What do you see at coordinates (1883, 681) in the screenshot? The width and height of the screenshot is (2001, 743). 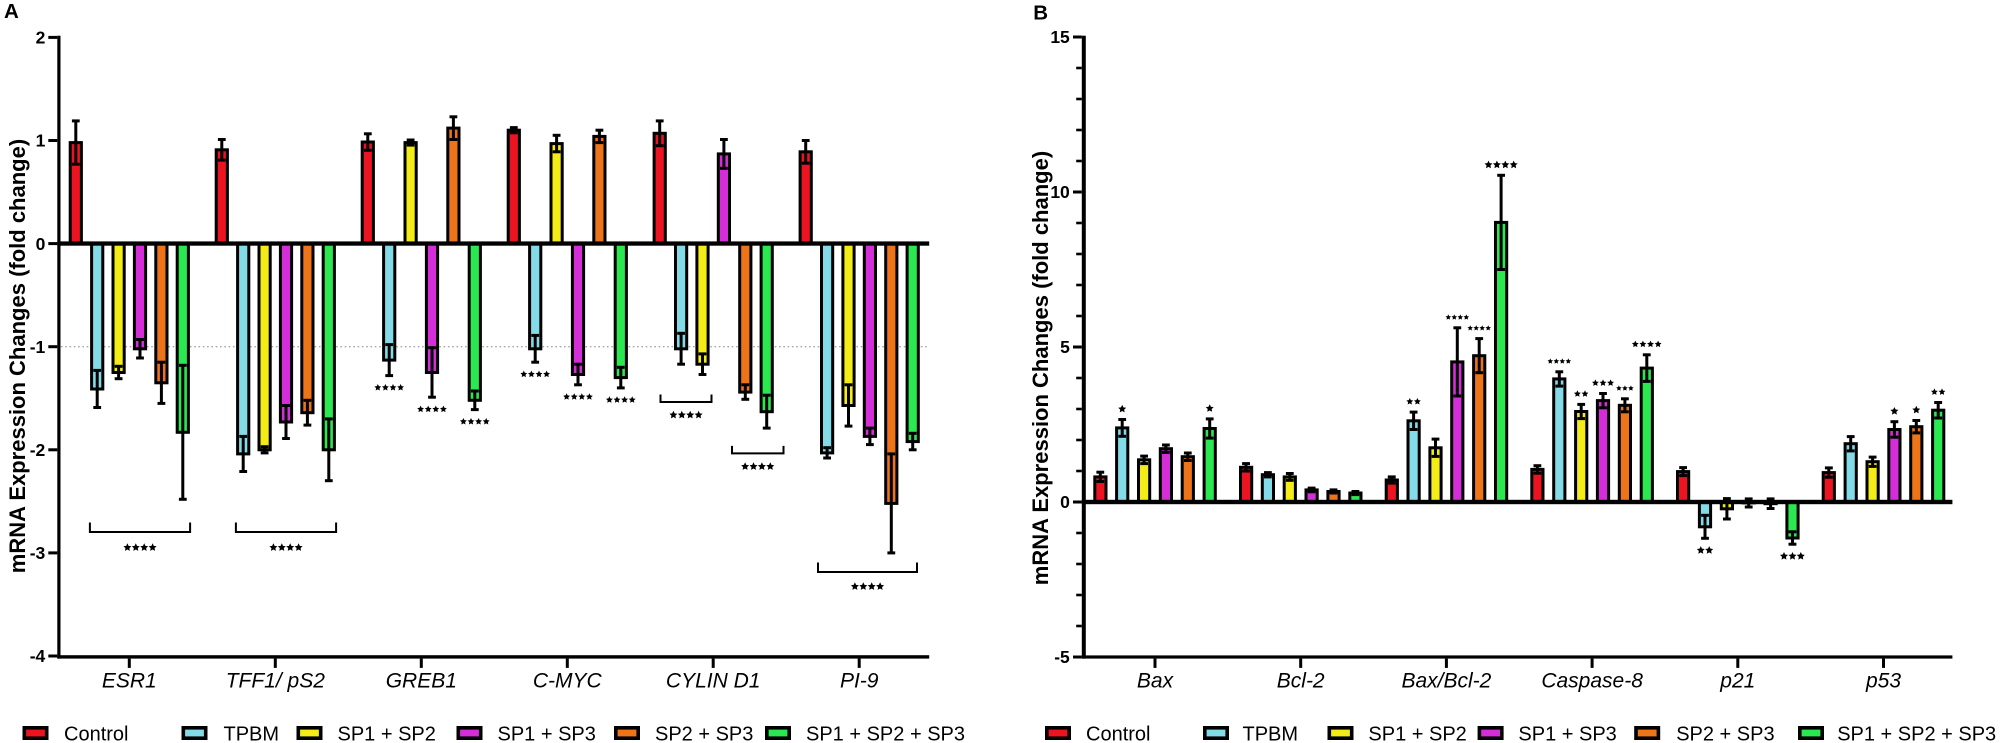 I see `svg-text: p53` at bounding box center [1883, 681].